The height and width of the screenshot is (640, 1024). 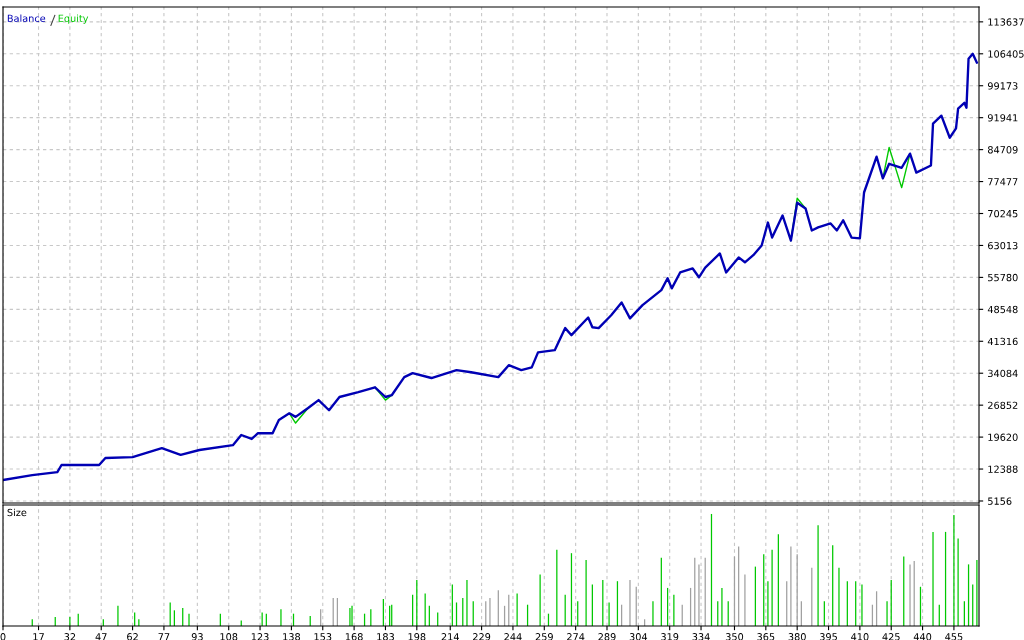 What do you see at coordinates (38, 636) in the screenshot?
I see `x-tick-label: 17` at bounding box center [38, 636].